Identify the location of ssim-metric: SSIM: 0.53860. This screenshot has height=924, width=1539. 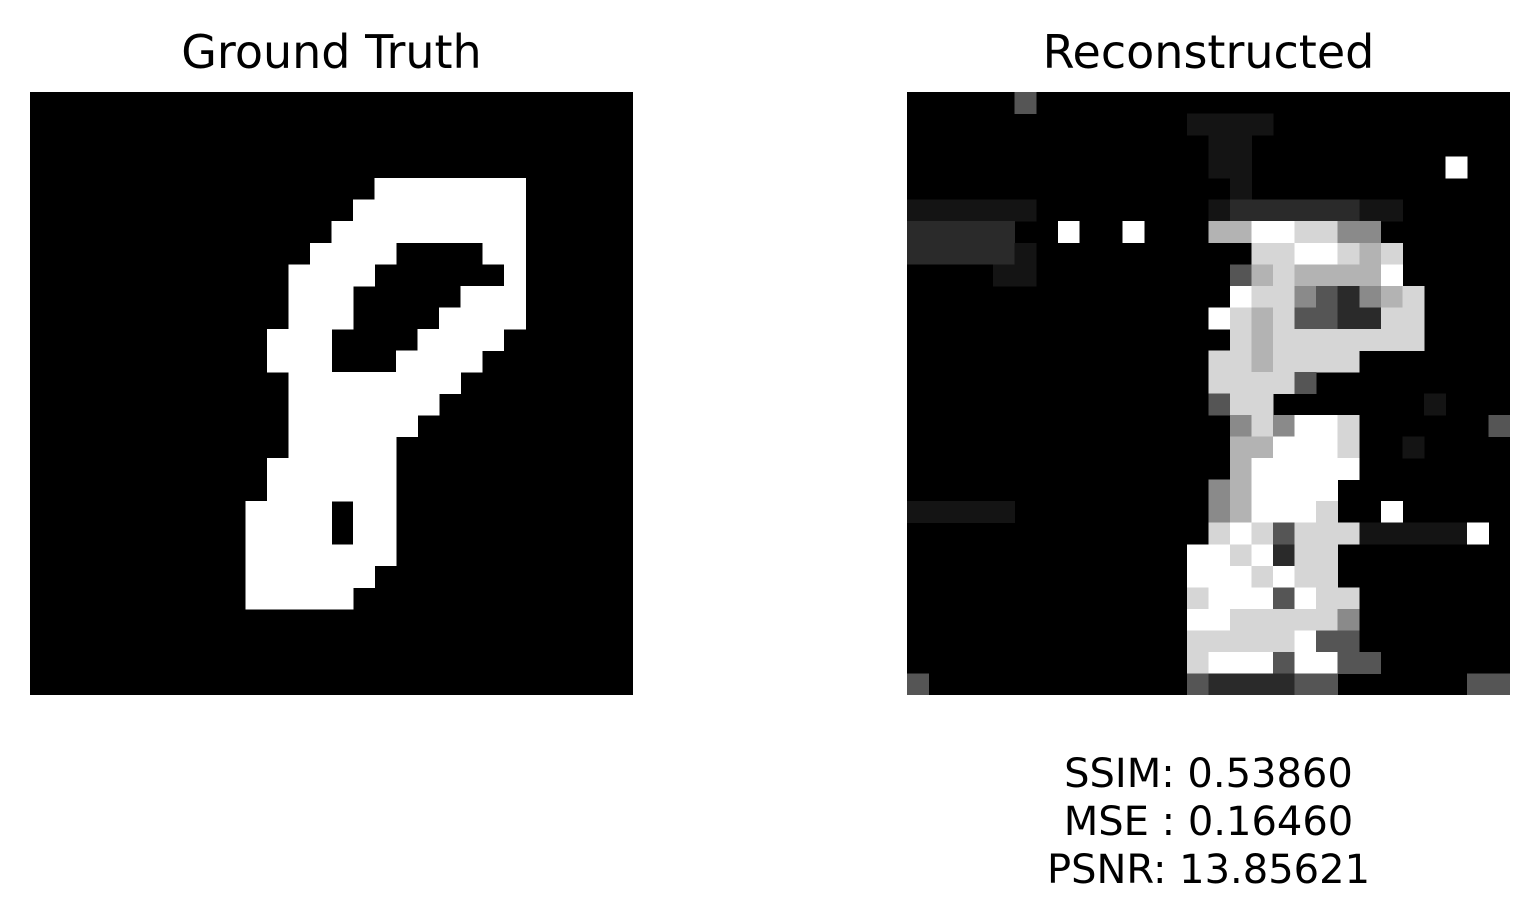
(1208, 774).